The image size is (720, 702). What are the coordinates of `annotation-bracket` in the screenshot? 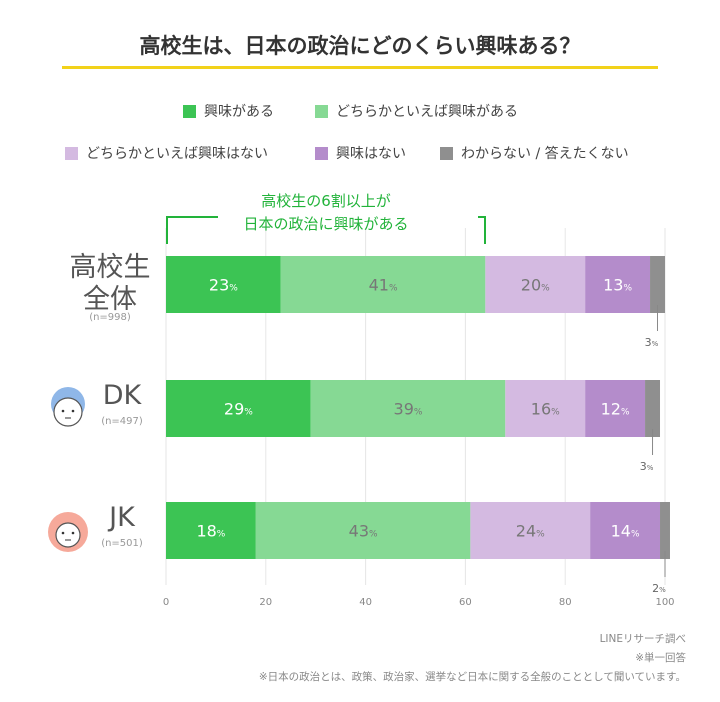 It's located at (326, 230).